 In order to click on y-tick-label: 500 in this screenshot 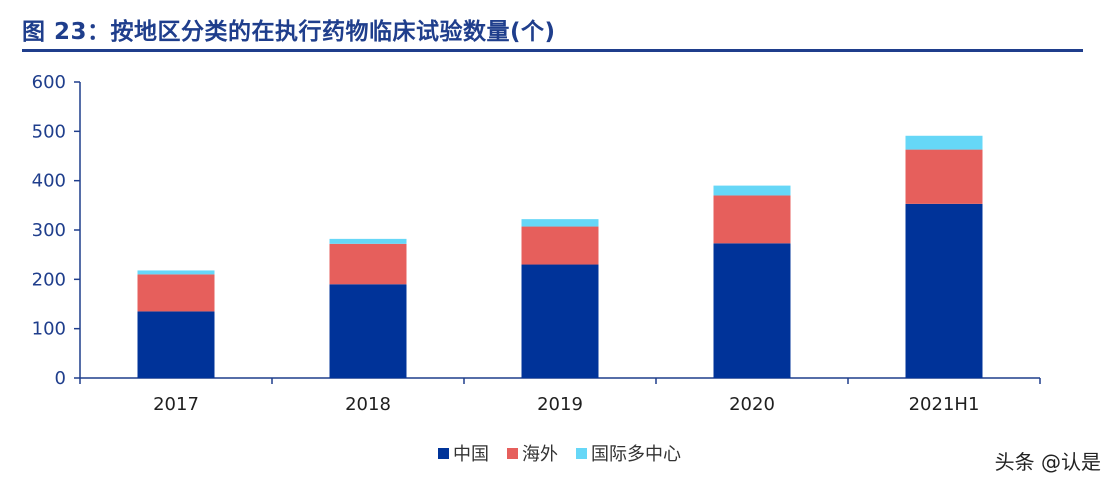, I will do `click(49, 131)`.